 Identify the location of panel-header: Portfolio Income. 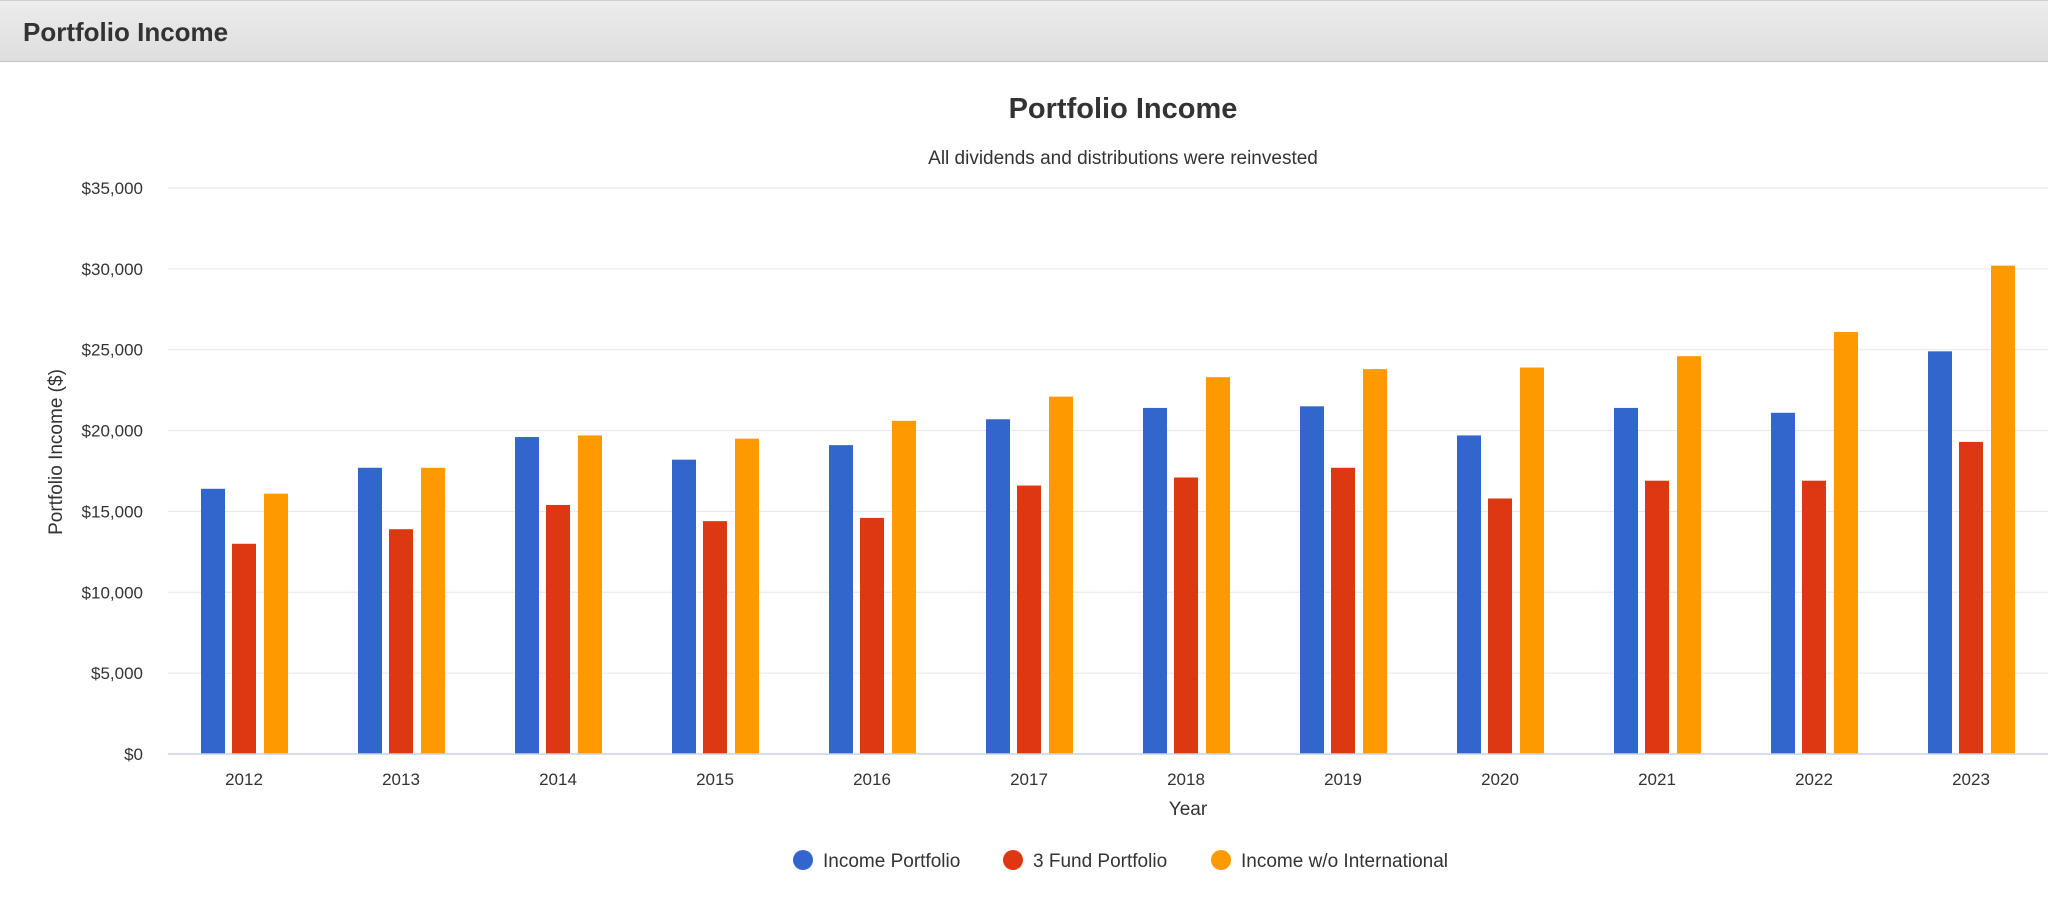
(1024, 31).